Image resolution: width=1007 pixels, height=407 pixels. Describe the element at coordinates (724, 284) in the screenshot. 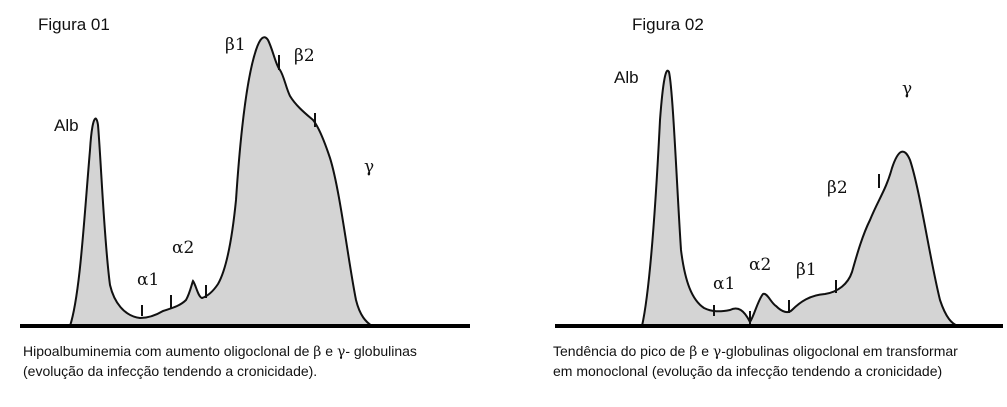

I see `figure-02-label-alpha1: α1` at that location.